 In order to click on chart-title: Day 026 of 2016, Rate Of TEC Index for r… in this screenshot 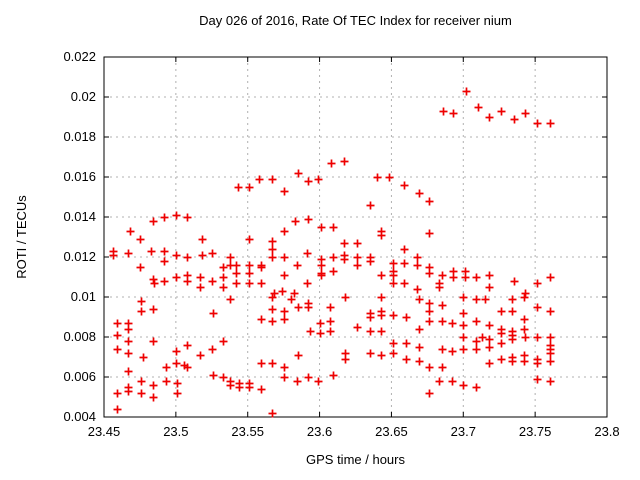, I will do `click(355, 20)`.